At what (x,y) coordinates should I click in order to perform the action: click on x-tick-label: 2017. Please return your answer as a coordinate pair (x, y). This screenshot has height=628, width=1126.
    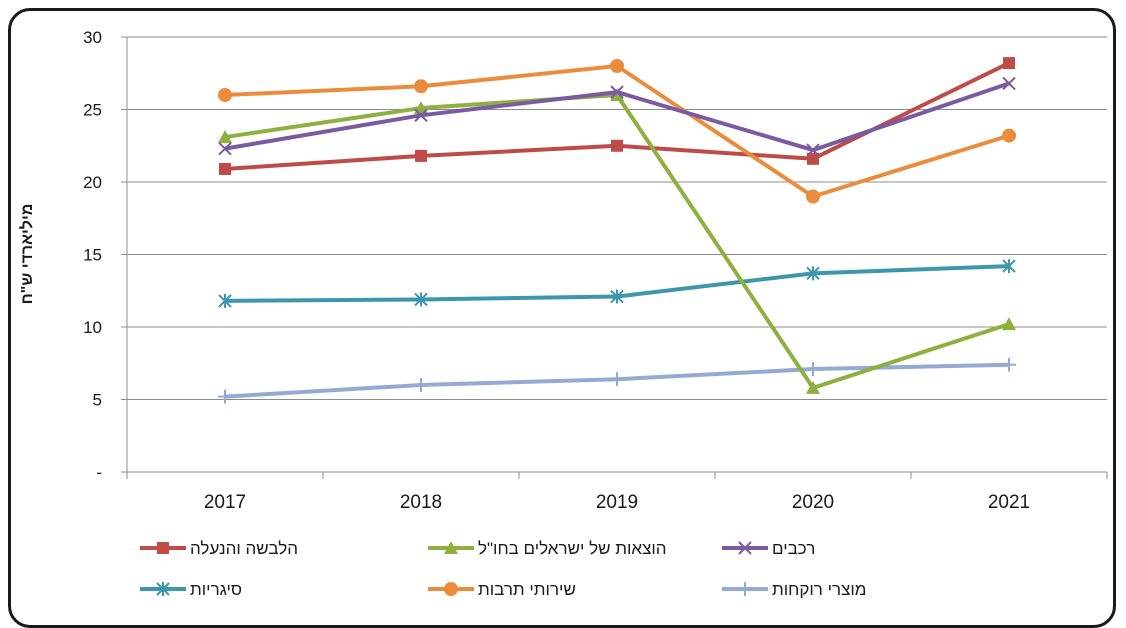
    Looking at the image, I should click on (225, 502).